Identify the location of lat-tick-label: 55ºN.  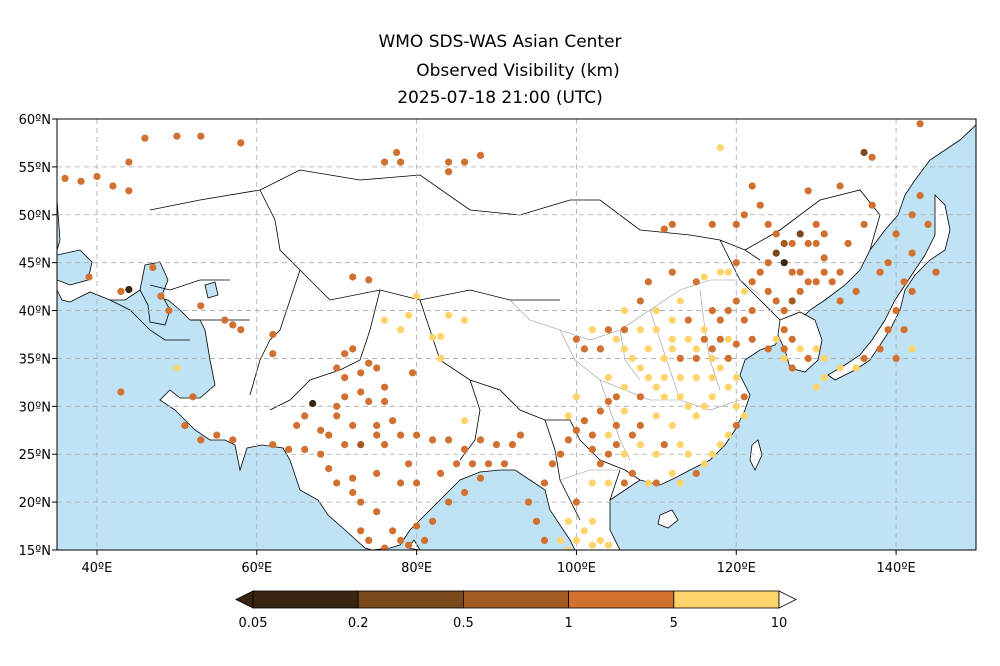
(35, 168).